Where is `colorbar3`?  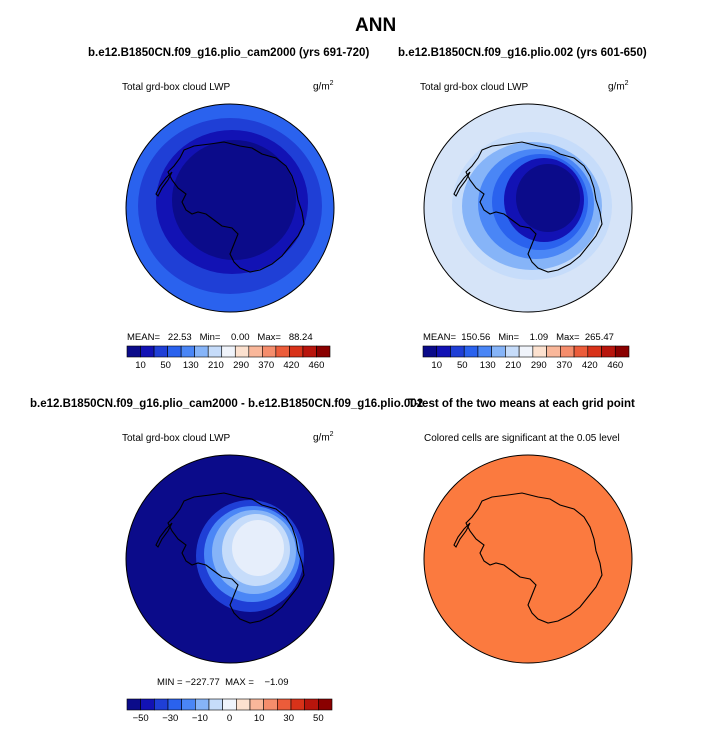 colorbar3 is located at coordinates (229, 704).